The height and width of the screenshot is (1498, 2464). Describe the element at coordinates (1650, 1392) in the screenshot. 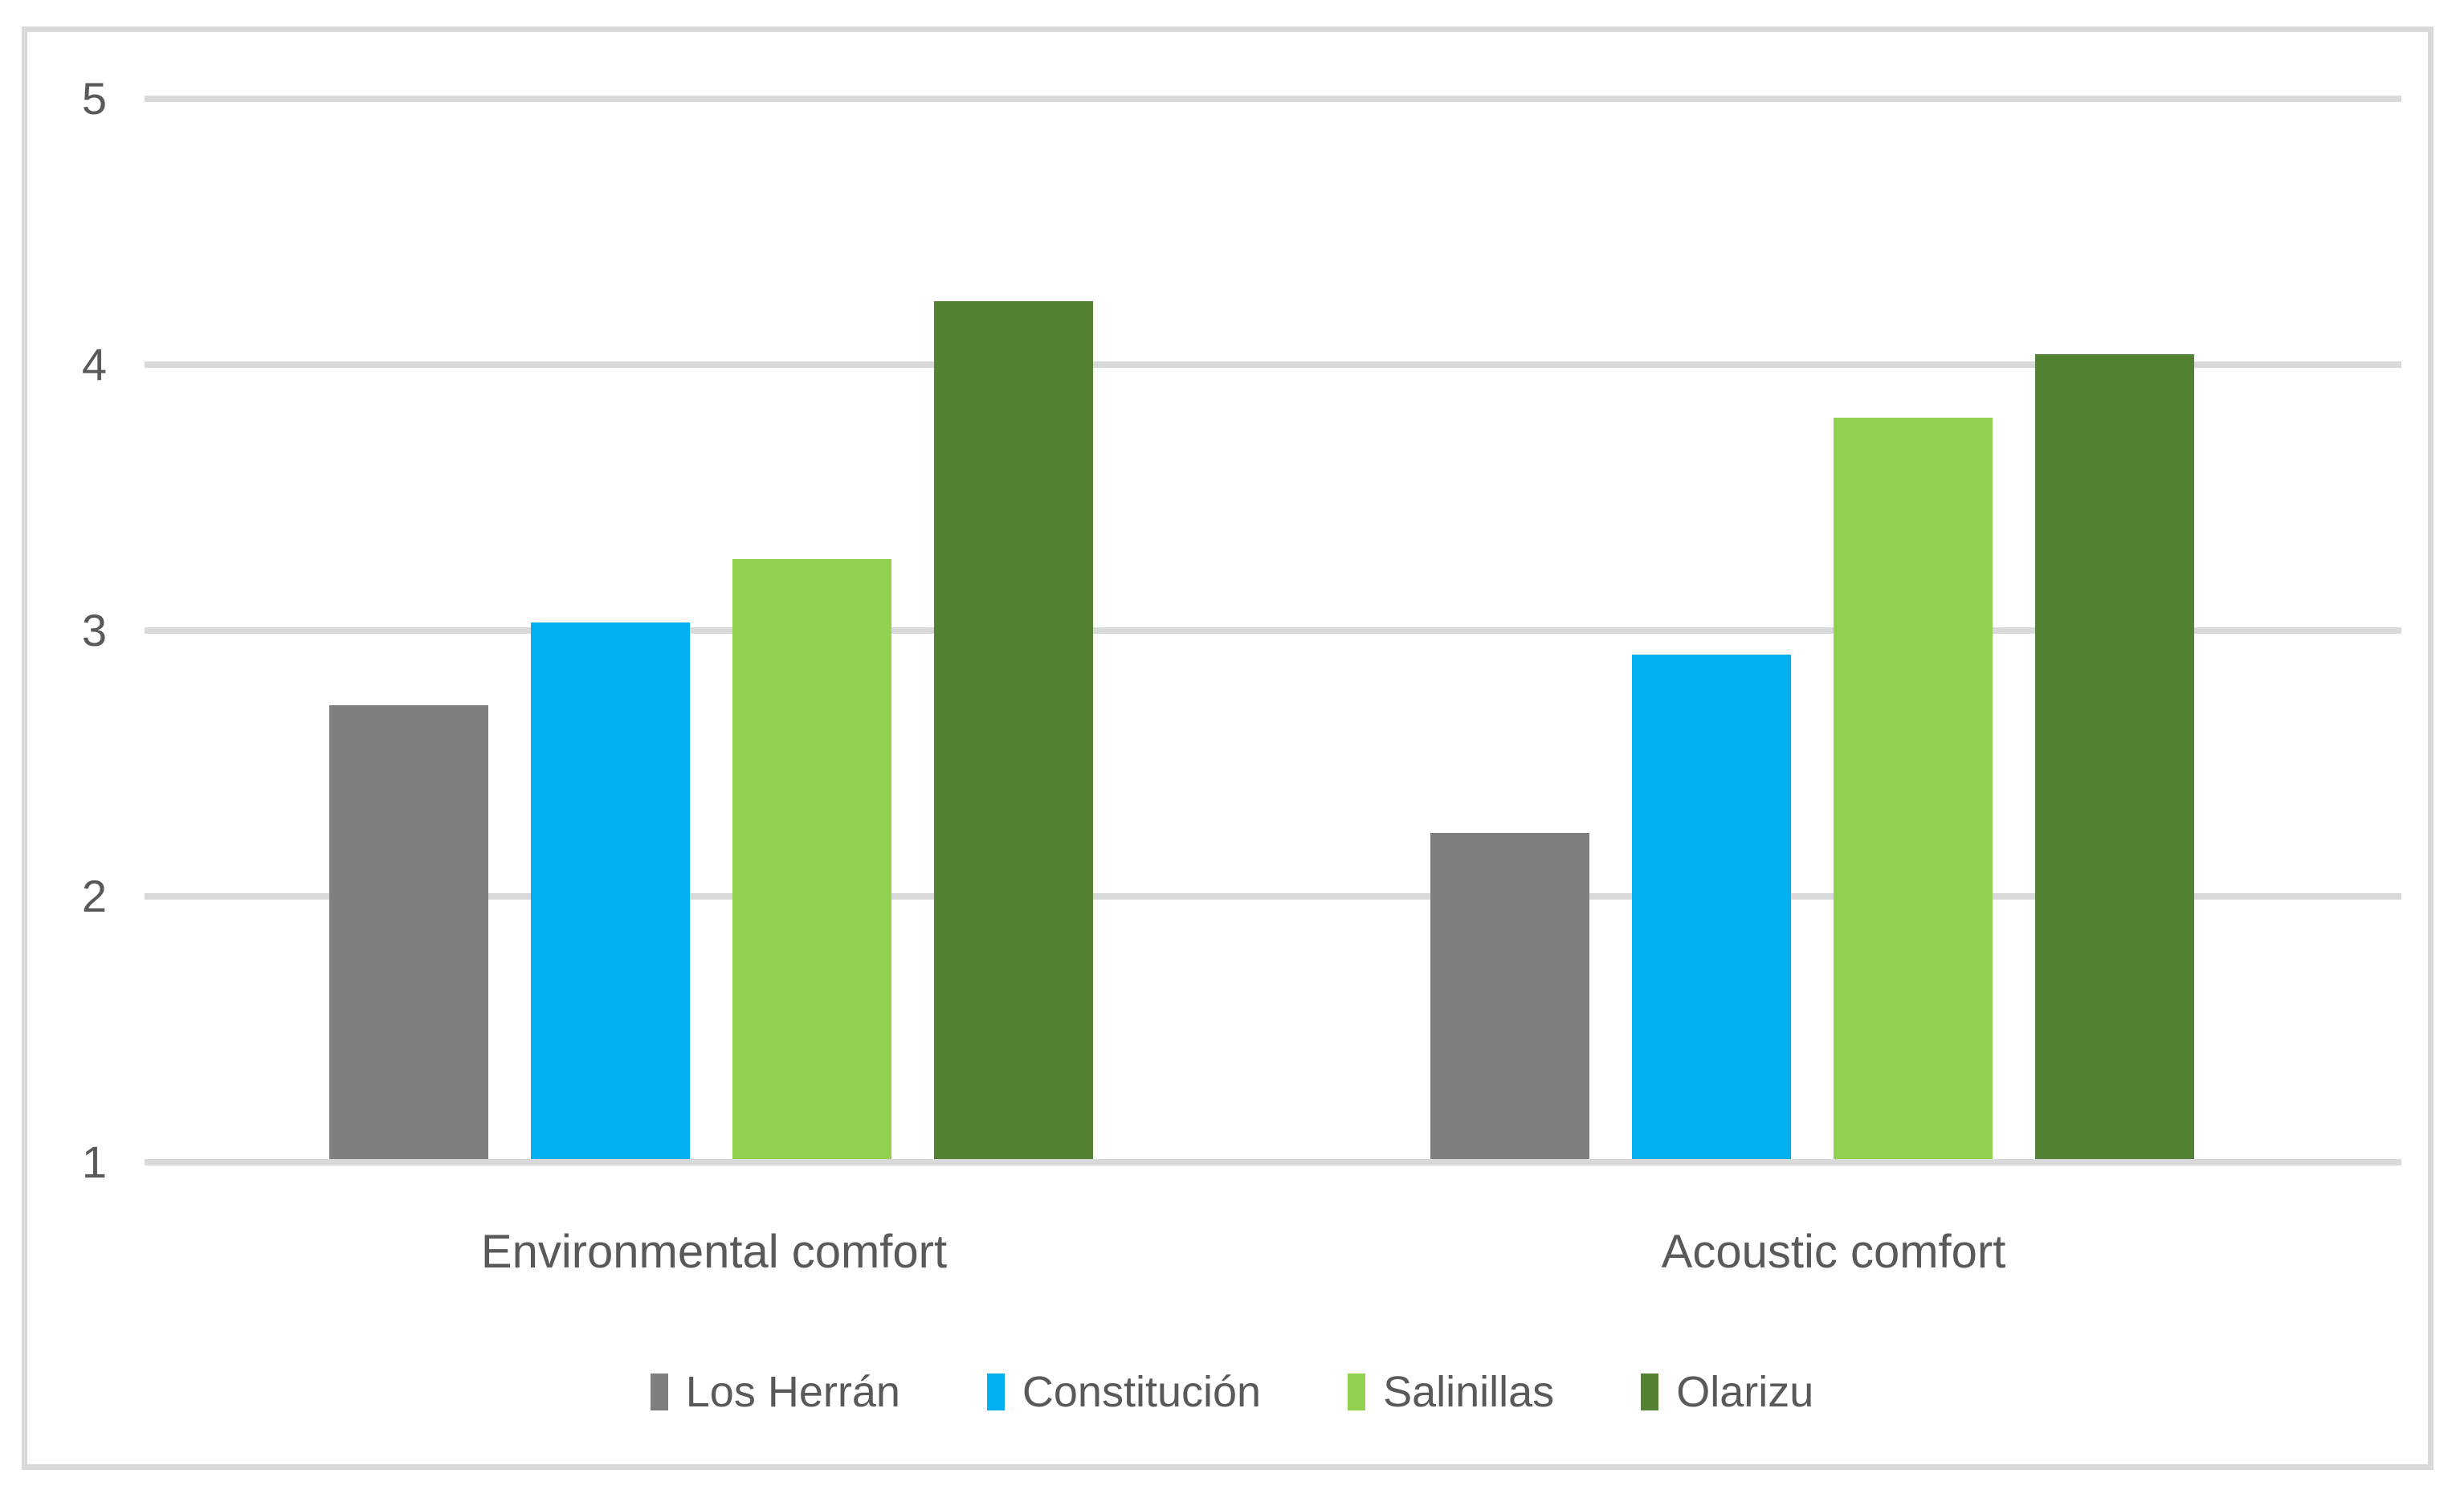

I see `legend-swatch-olarizu` at that location.